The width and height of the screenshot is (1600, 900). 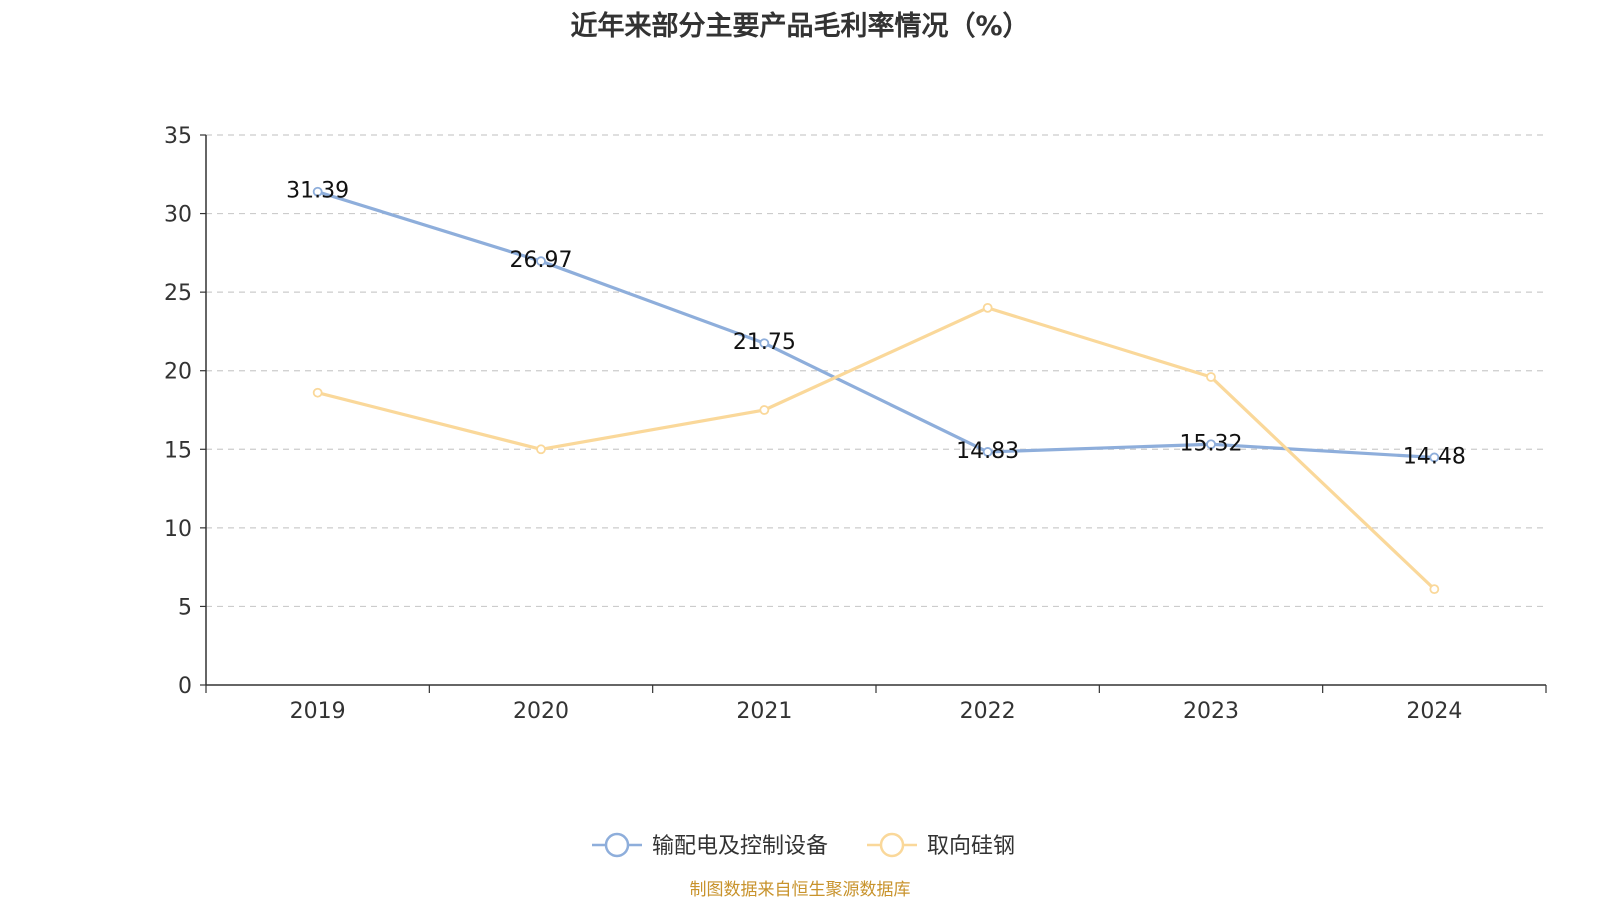 I want to click on data-label: 14.48, so click(x=1434, y=456).